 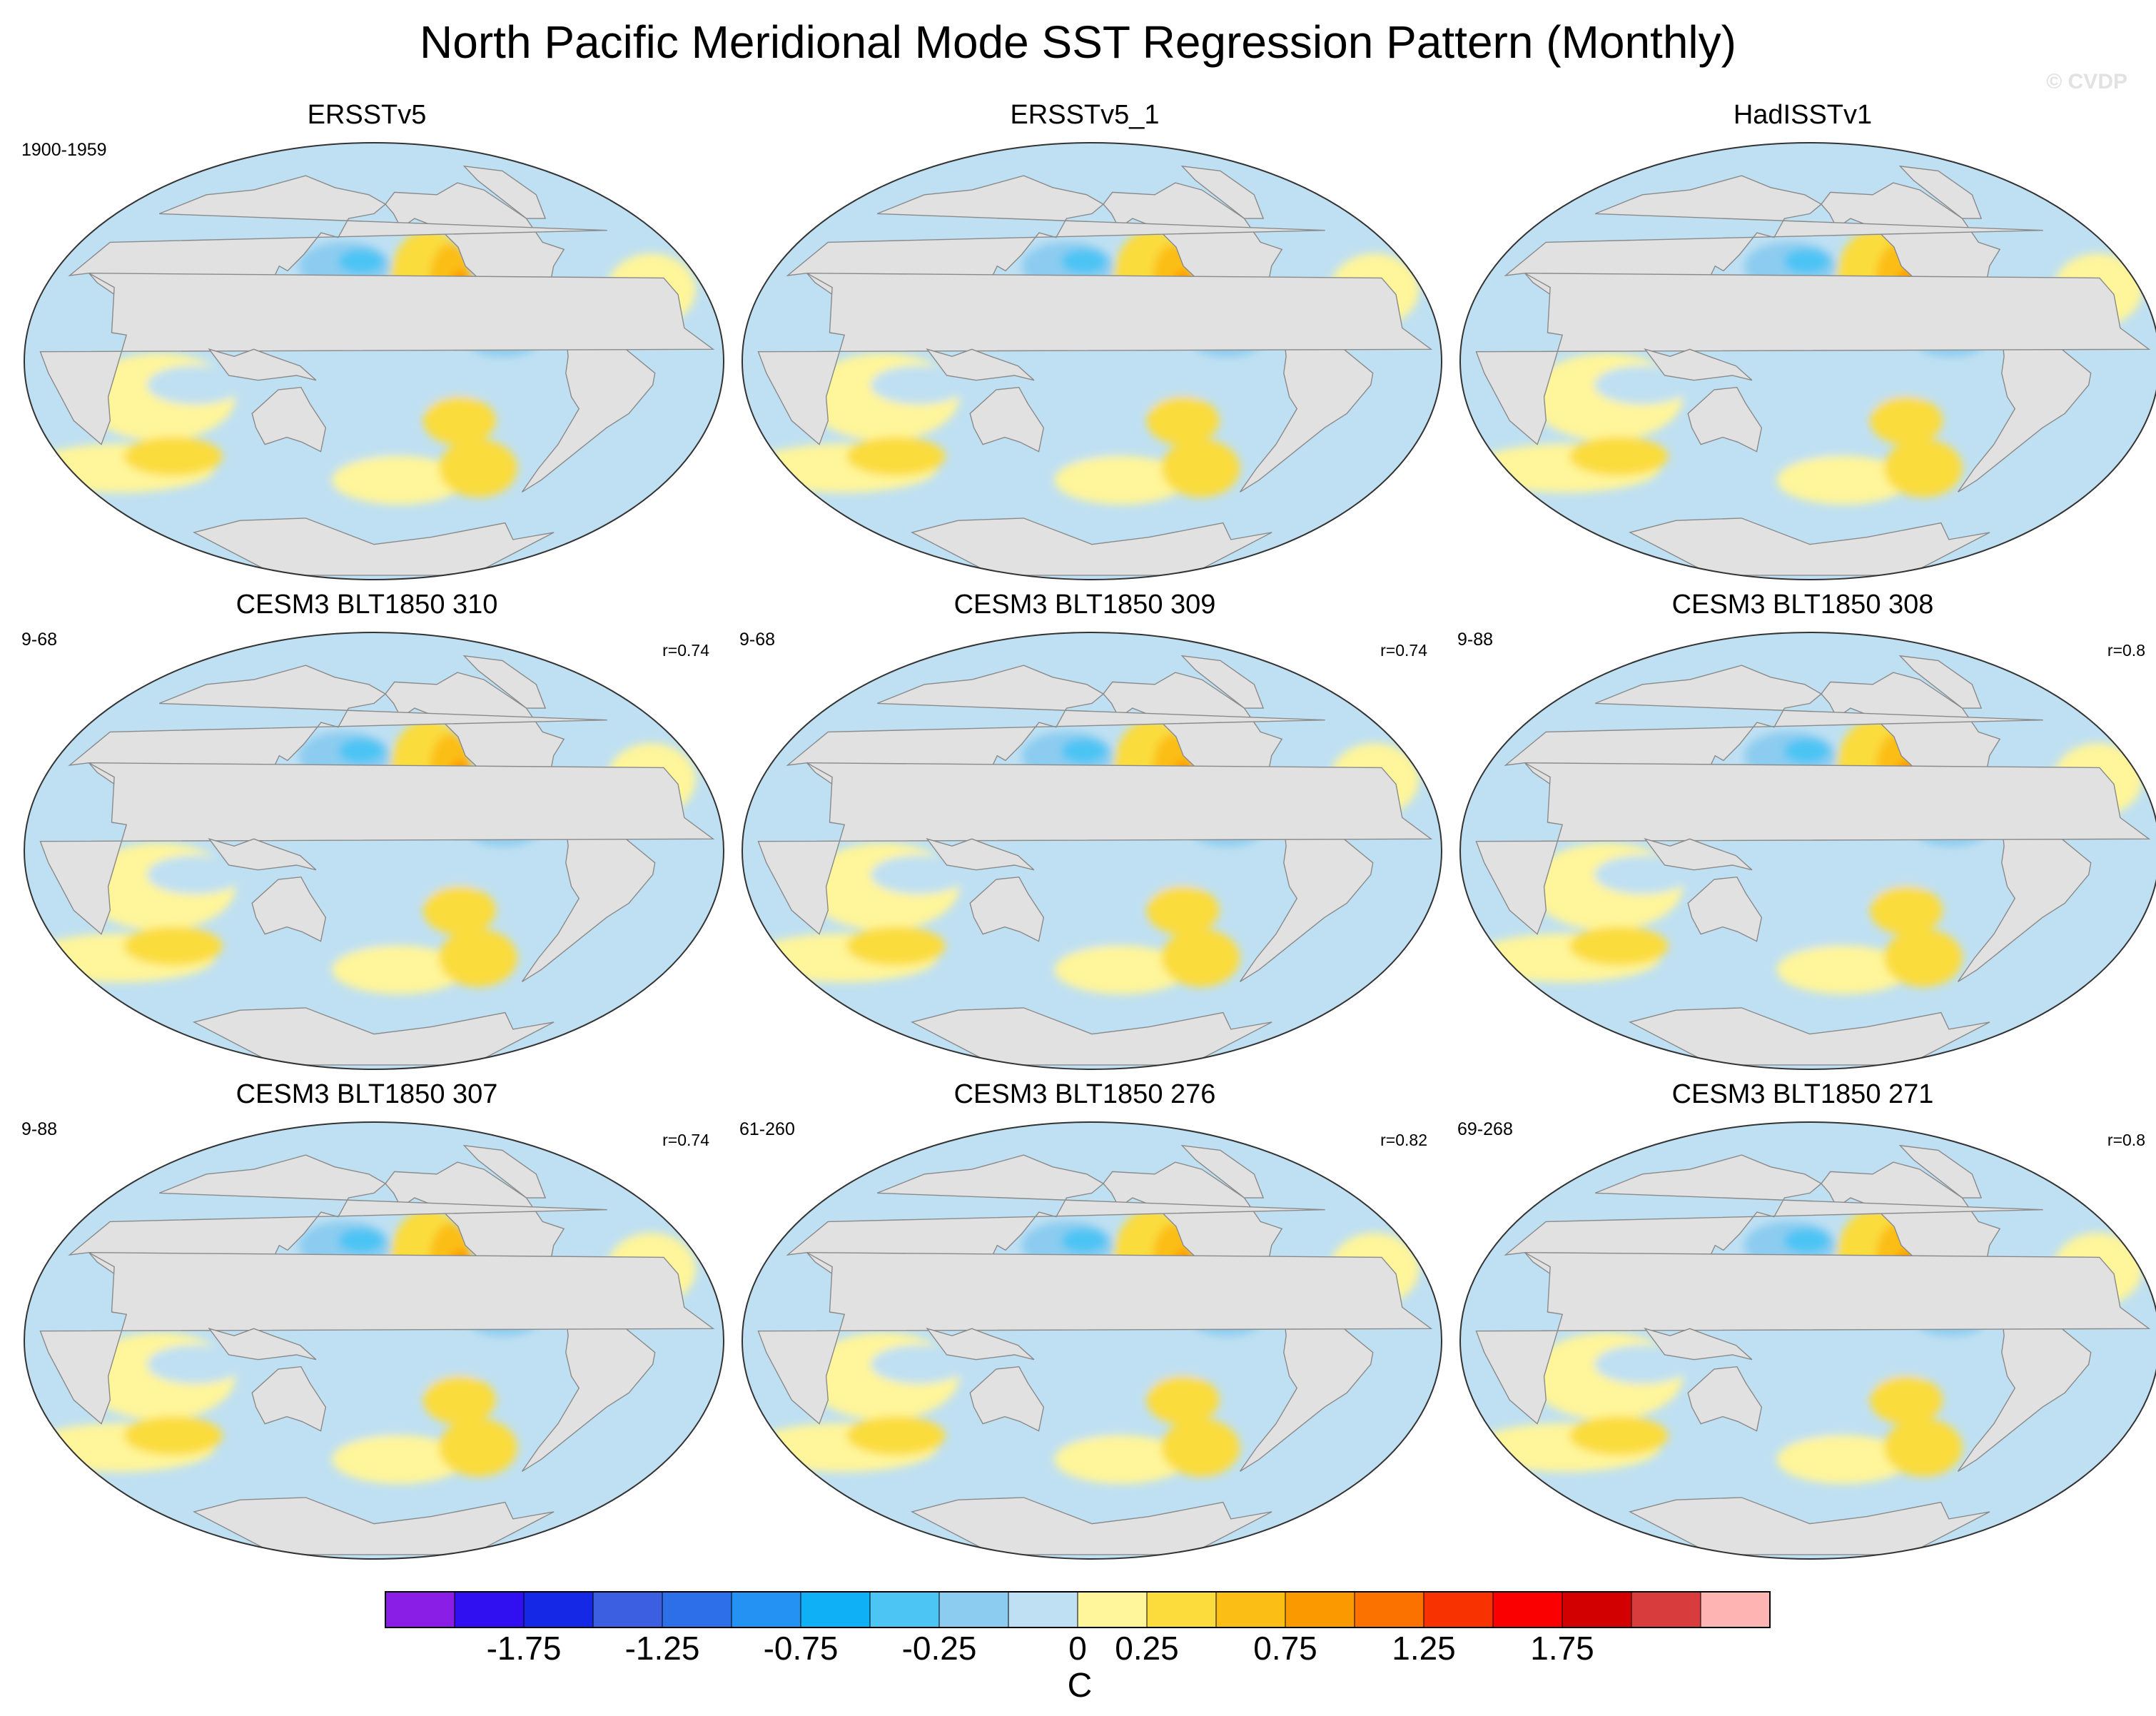 What do you see at coordinates (1403, 650) in the screenshot?
I see `pattern-correlation-label: r=0.74` at bounding box center [1403, 650].